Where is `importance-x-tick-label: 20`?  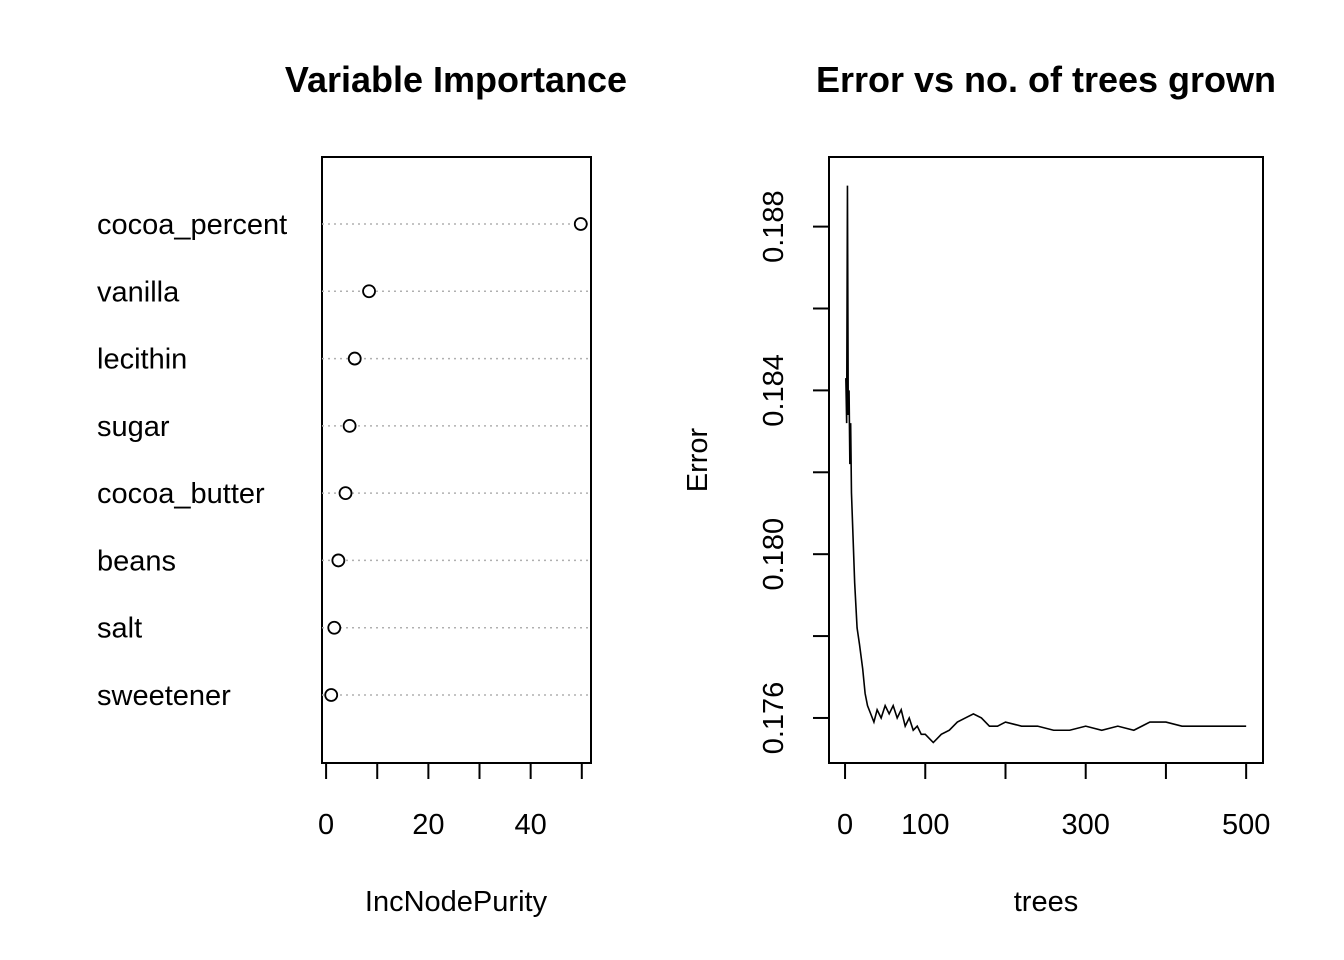 importance-x-tick-label: 20 is located at coordinates (428, 825).